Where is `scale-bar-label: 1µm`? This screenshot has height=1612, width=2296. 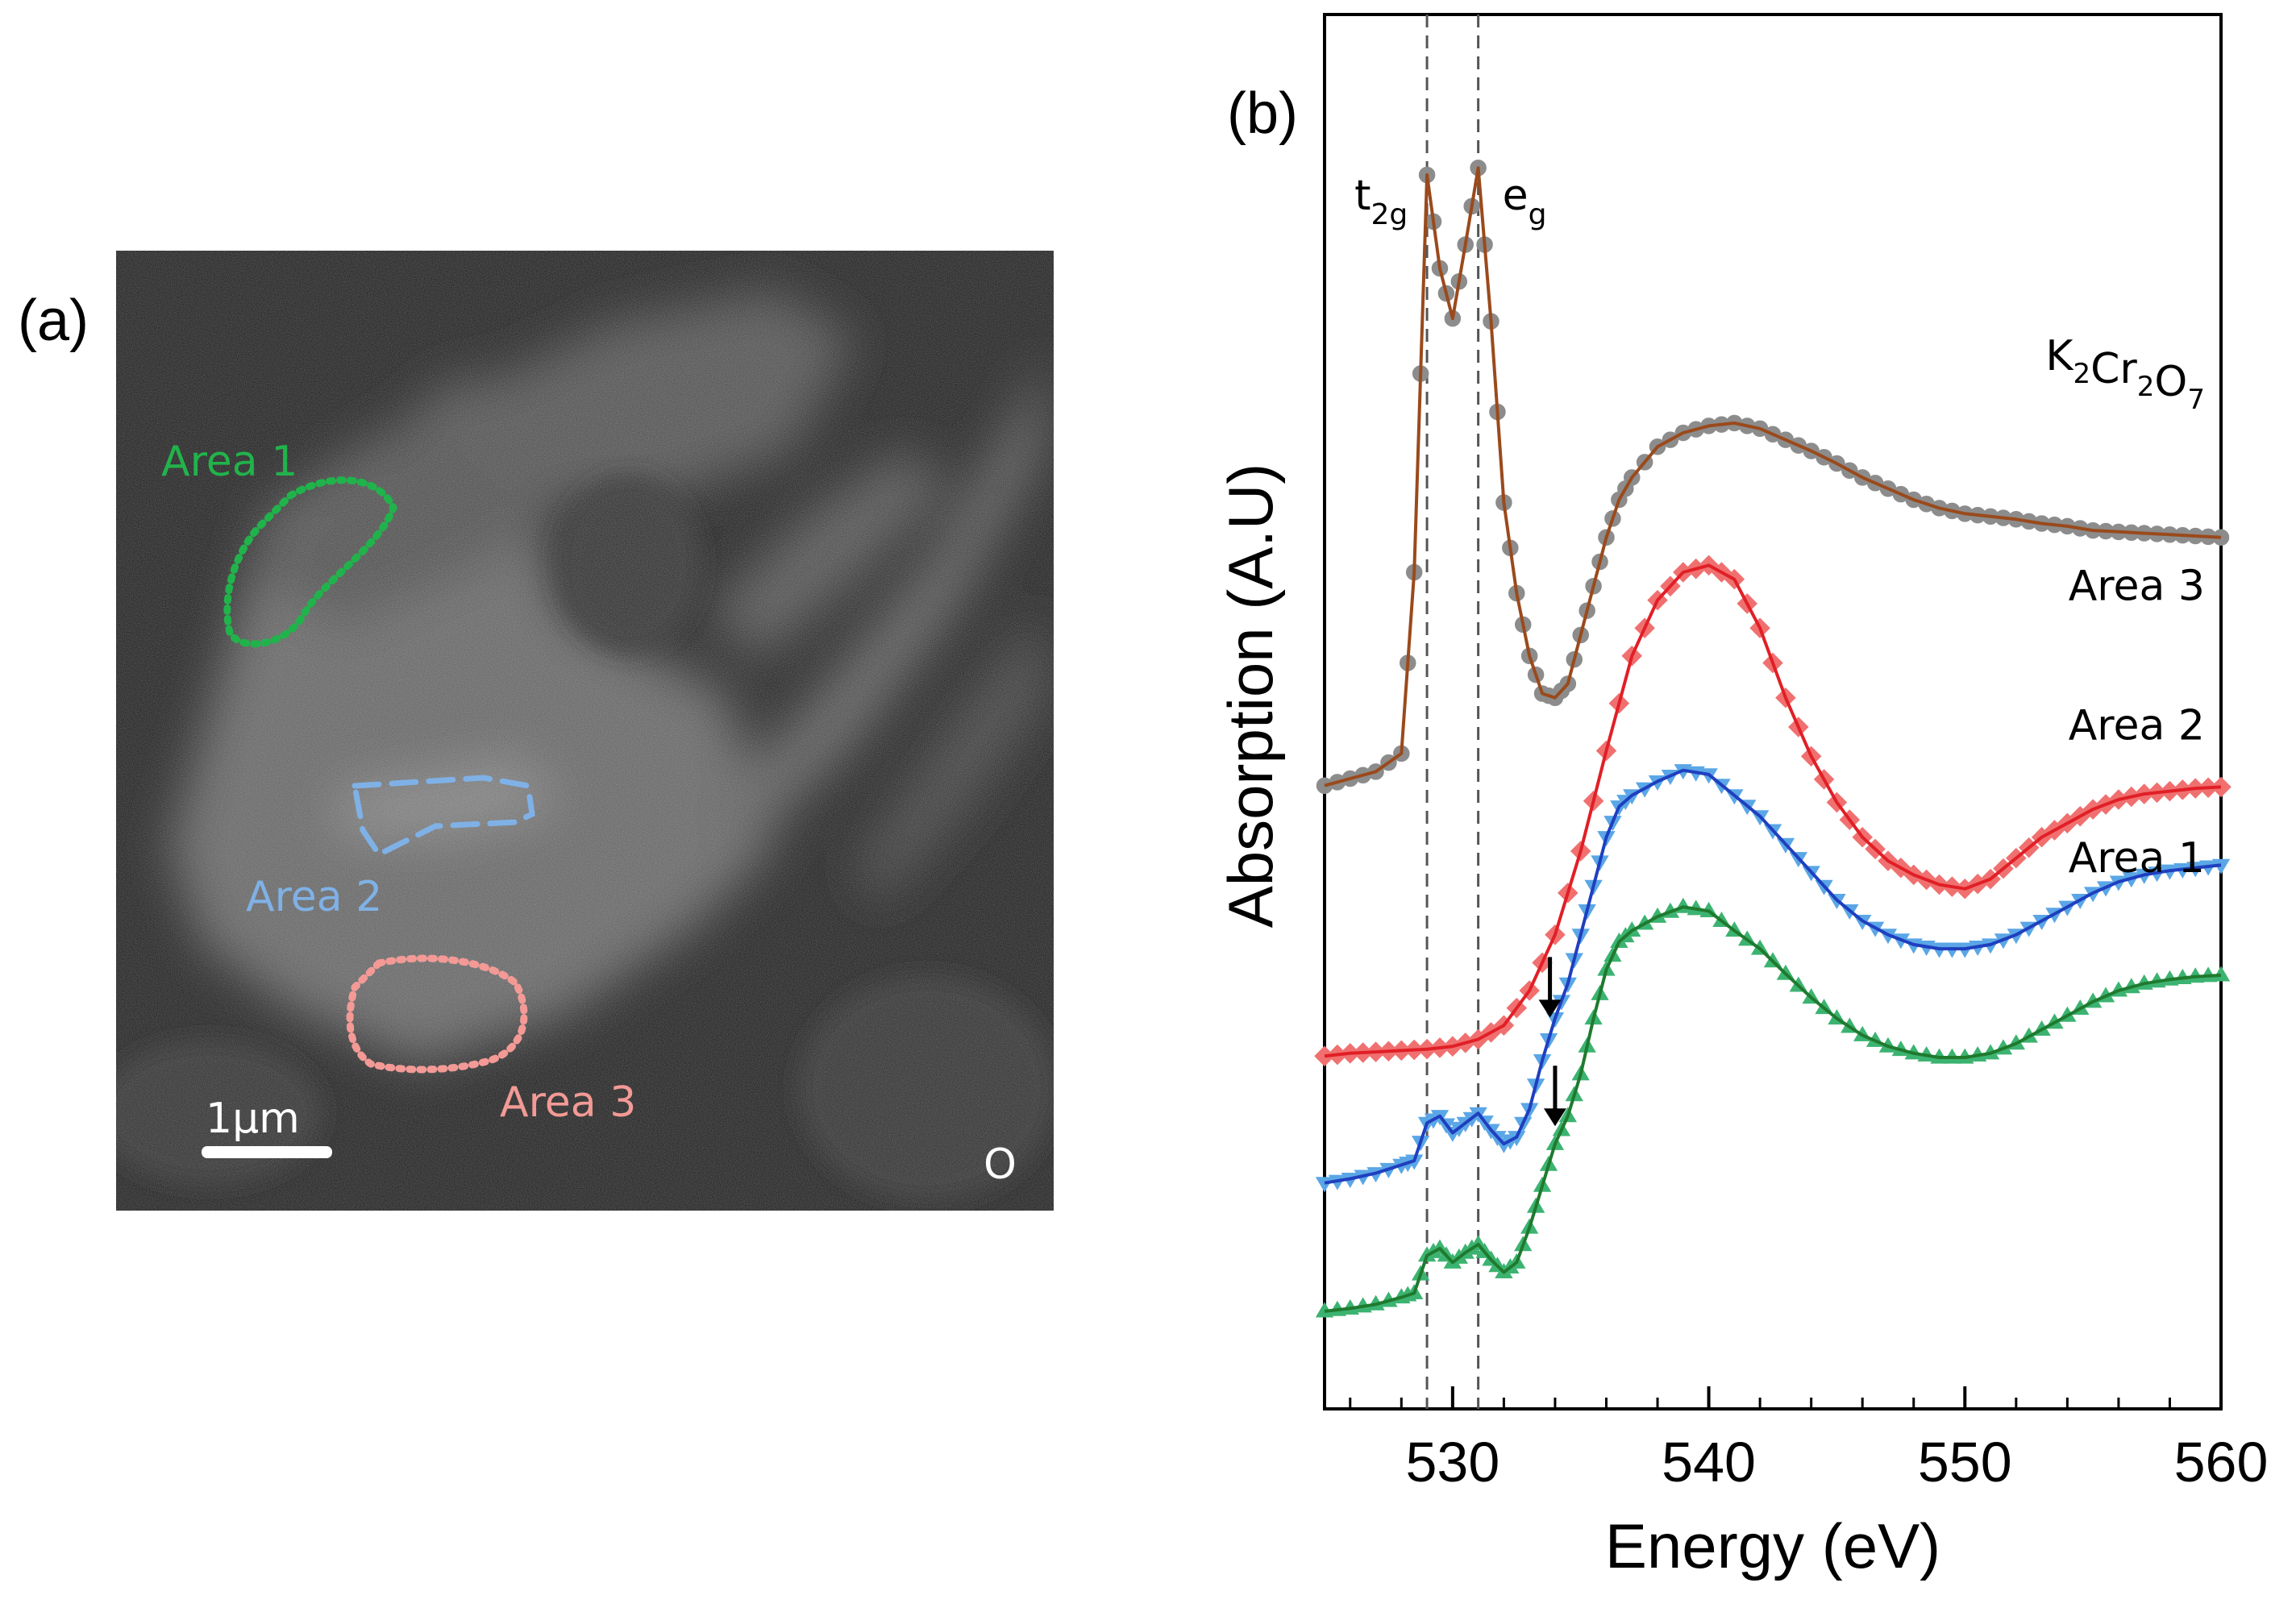
scale-bar-label: 1µm is located at coordinates (253, 1119).